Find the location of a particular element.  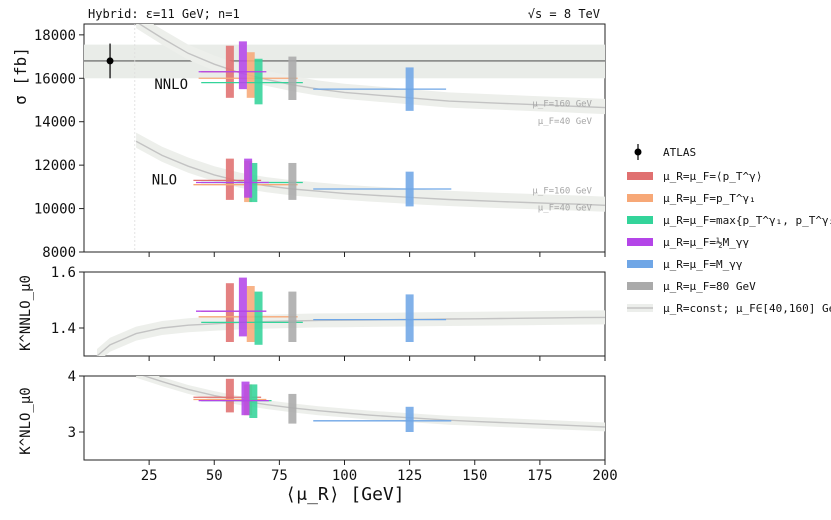

top-right-label: √s = 8 TeV is located at coordinates (564, 14).